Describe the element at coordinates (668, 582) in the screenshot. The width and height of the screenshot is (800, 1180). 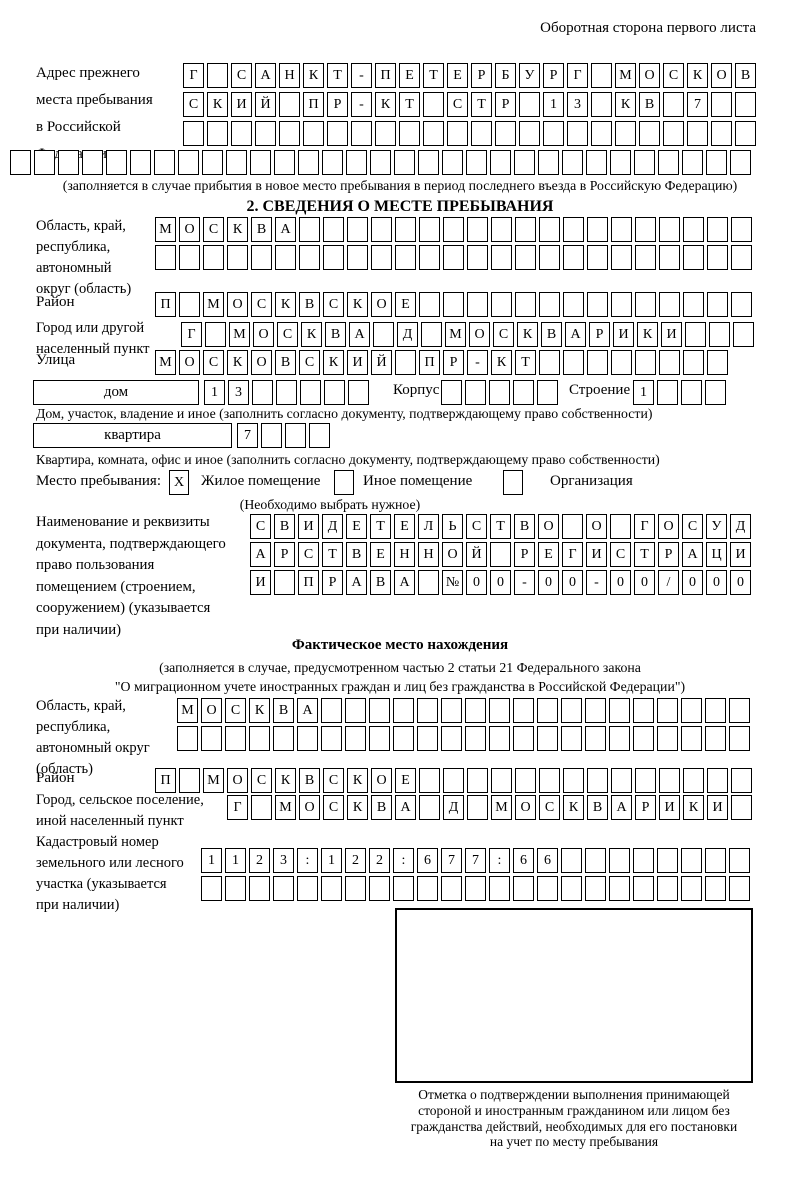
I see `char-box: /` at that location.